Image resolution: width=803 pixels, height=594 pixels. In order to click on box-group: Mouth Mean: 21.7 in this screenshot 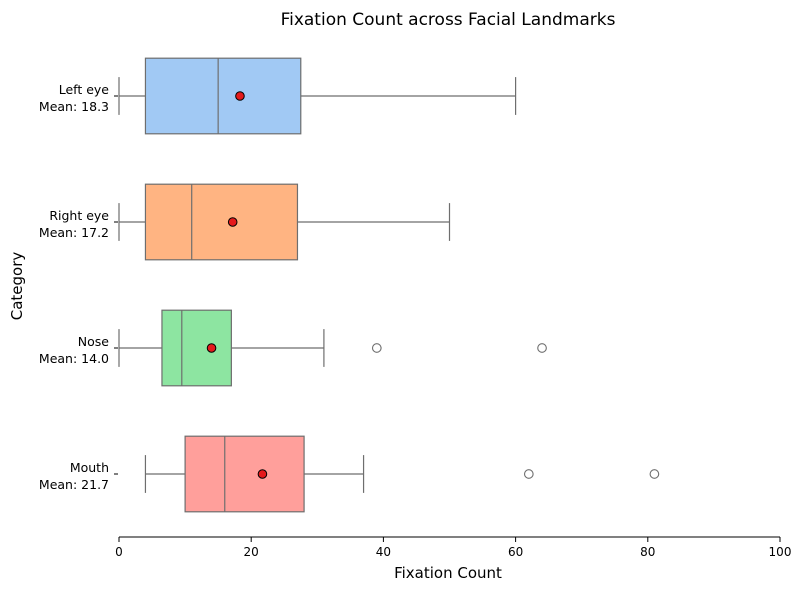, I will do `click(349, 474)`.